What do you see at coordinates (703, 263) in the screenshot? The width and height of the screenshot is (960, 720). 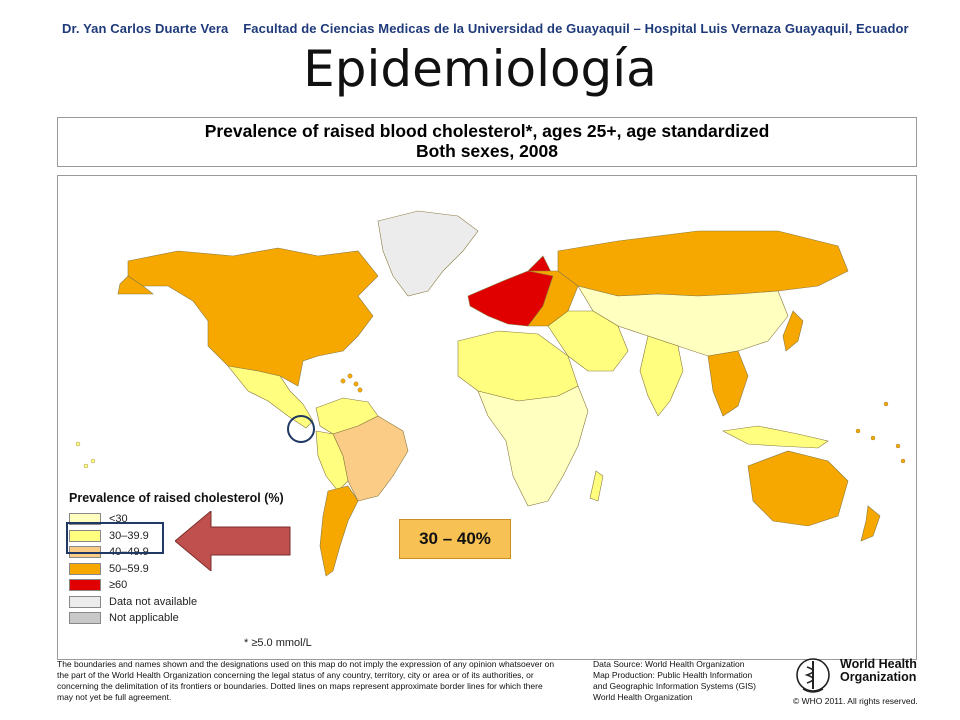 I see `russia` at bounding box center [703, 263].